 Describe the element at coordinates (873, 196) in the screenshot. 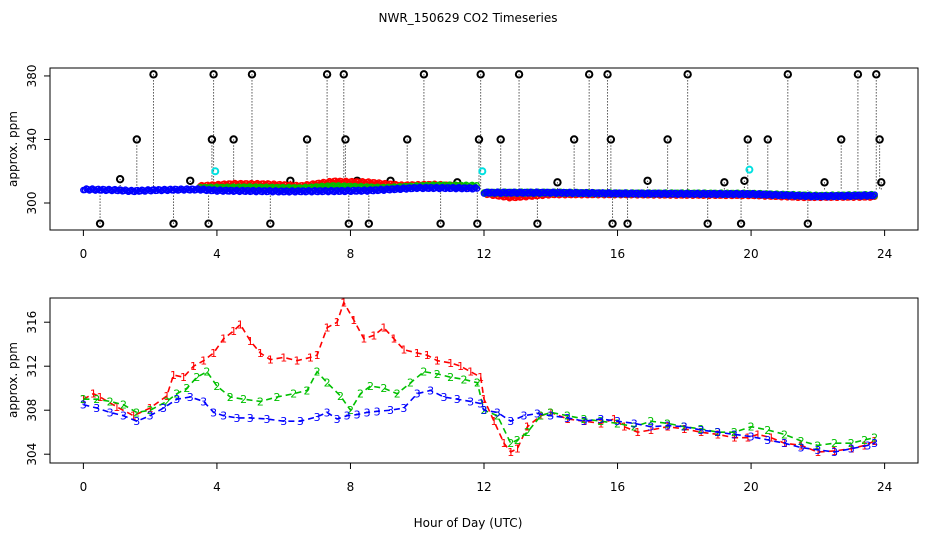

I see `series-blue-point` at that location.